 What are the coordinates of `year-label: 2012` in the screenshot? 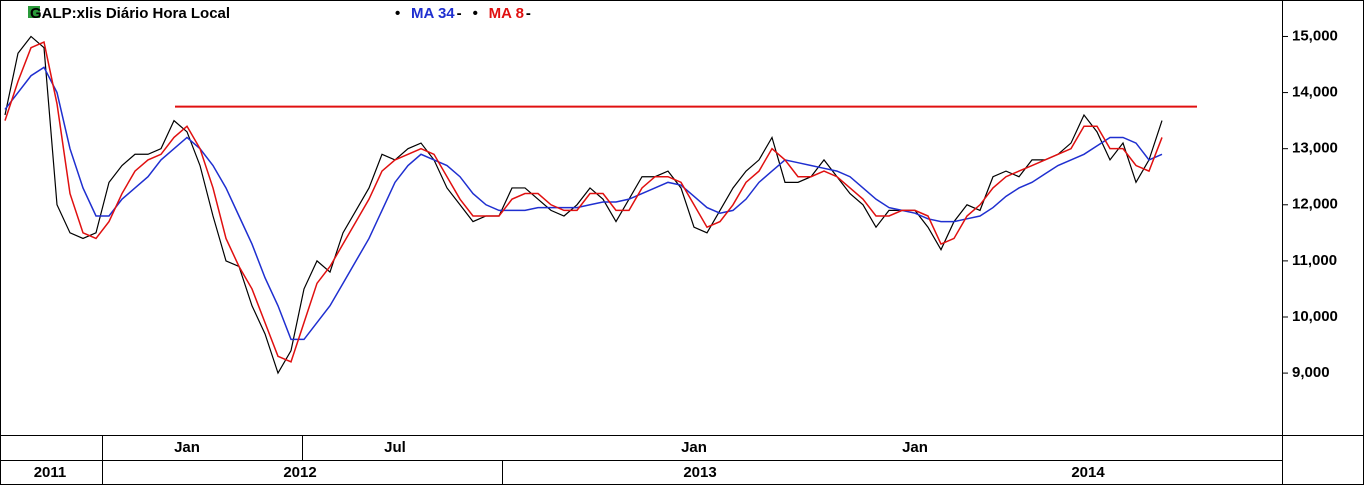 It's located at (299, 472).